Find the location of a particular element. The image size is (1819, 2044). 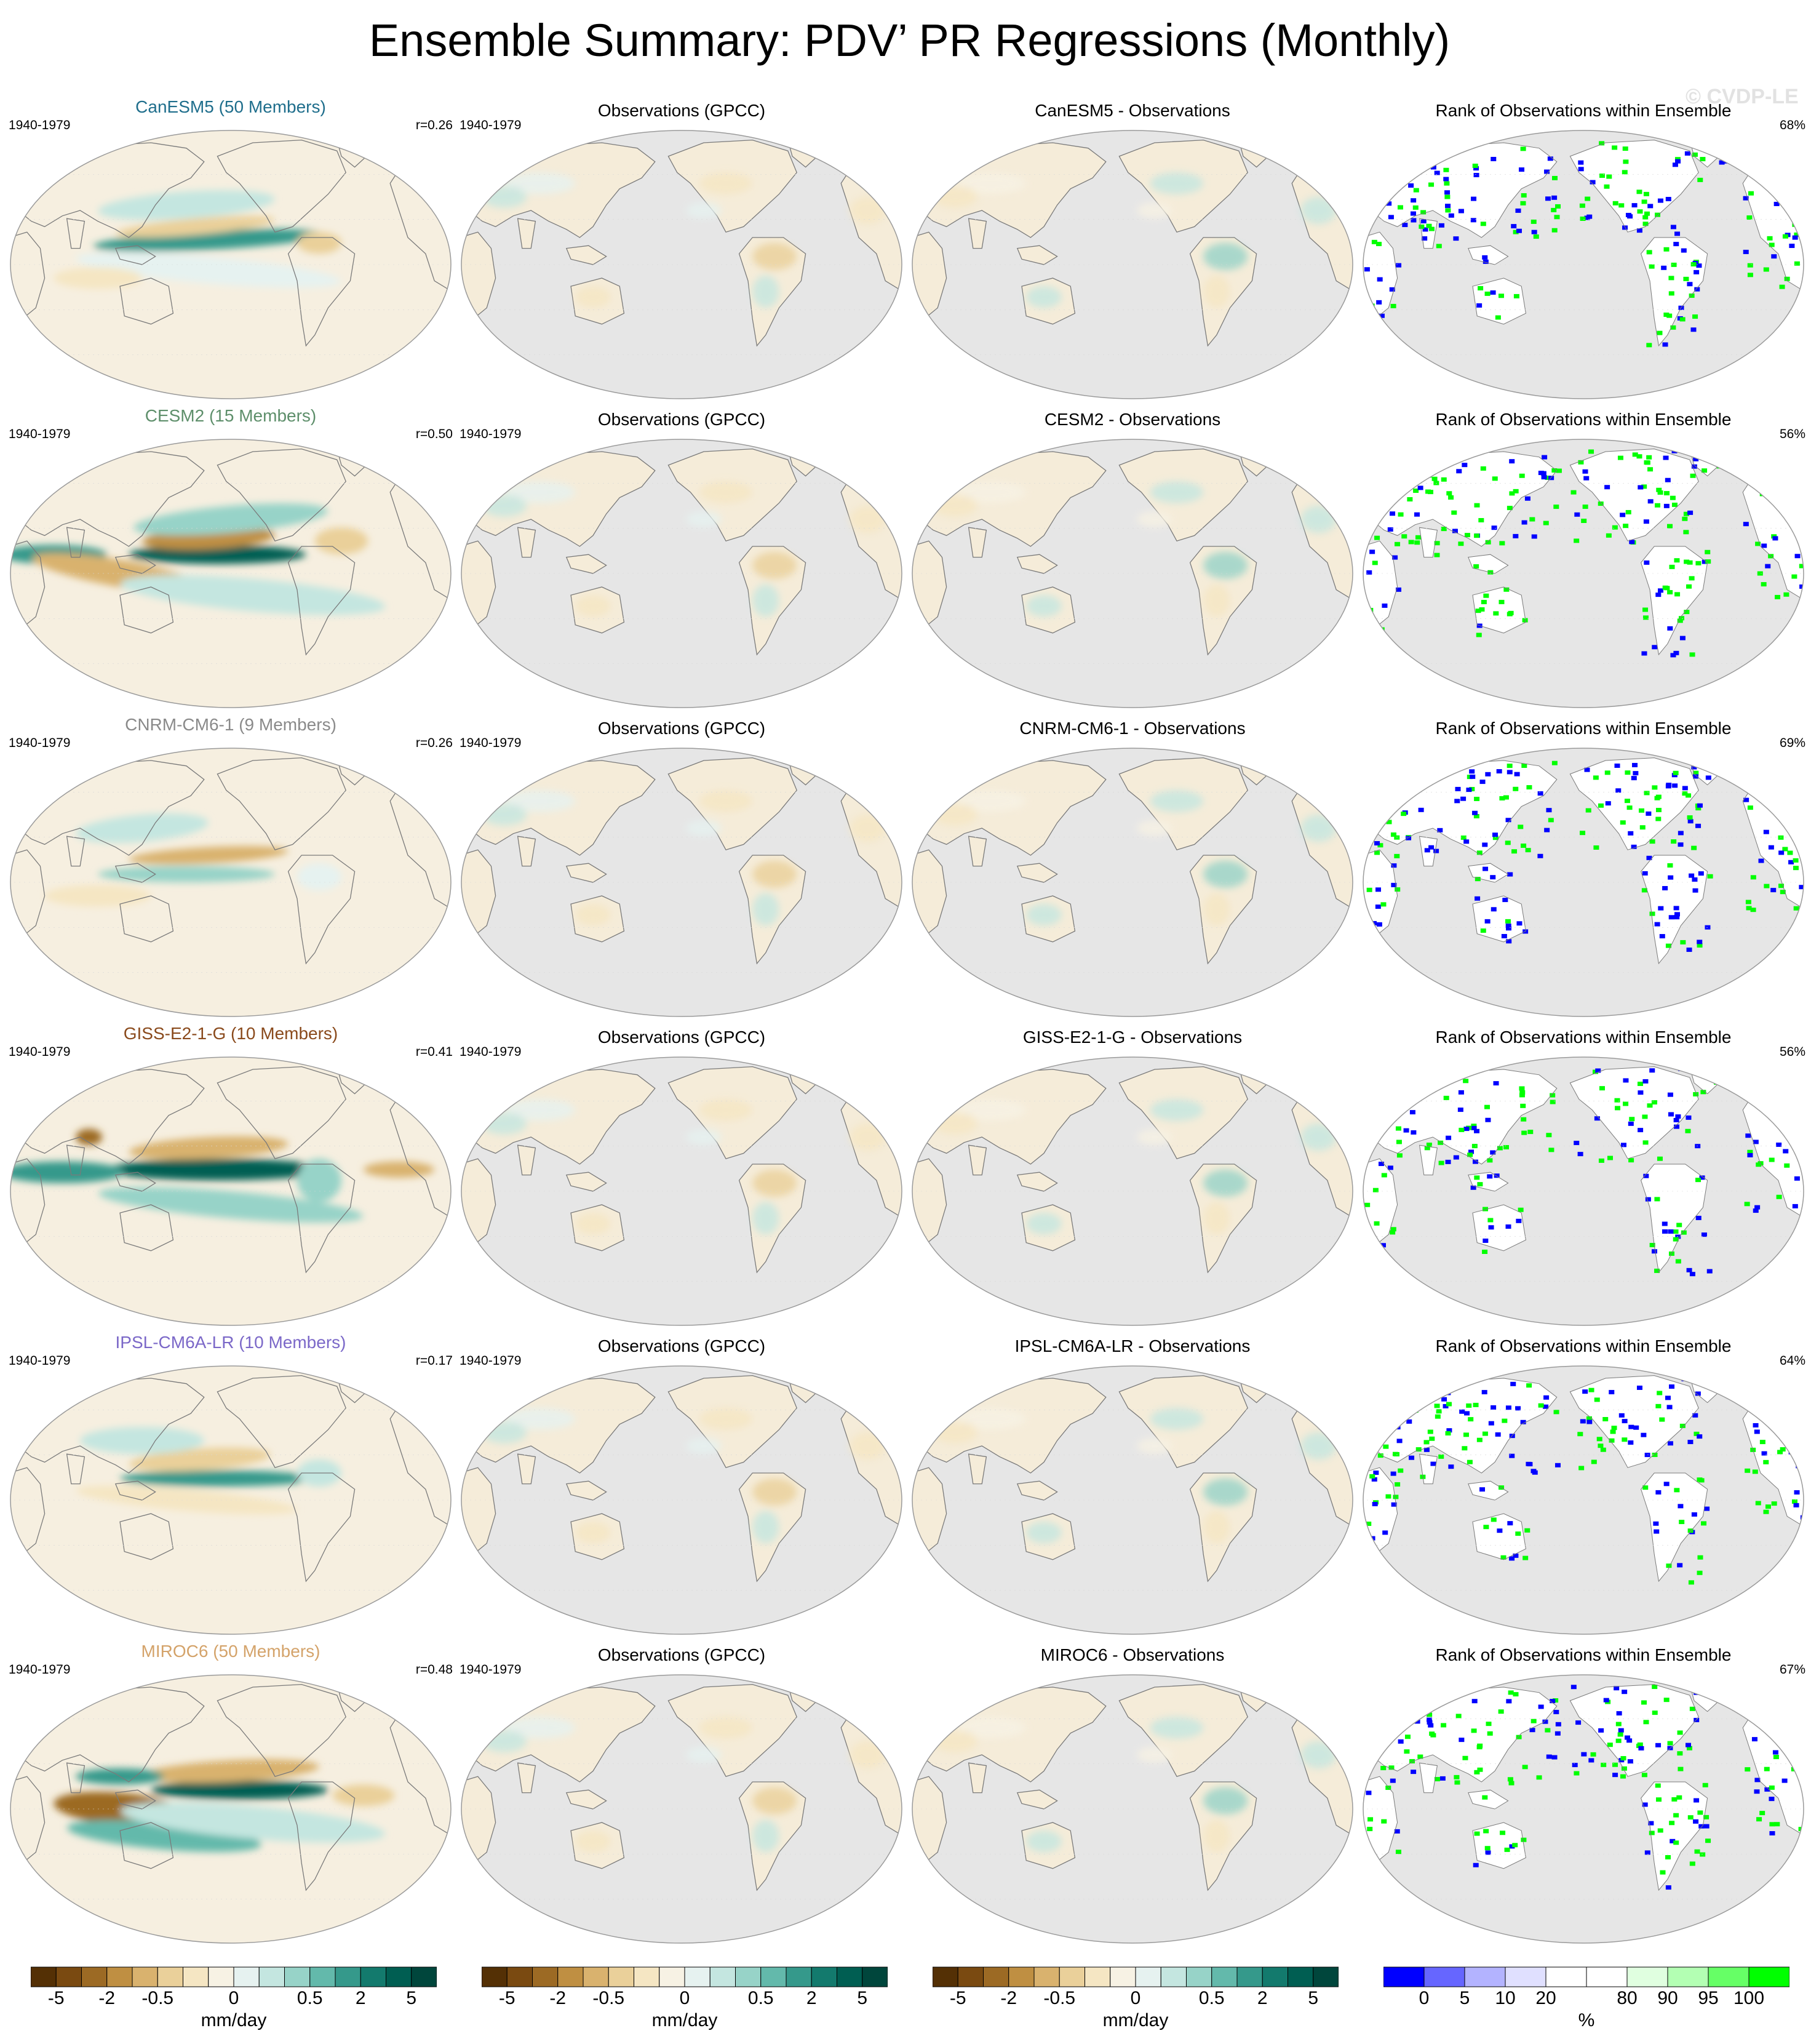

map-border is located at coordinates (681, 1809).